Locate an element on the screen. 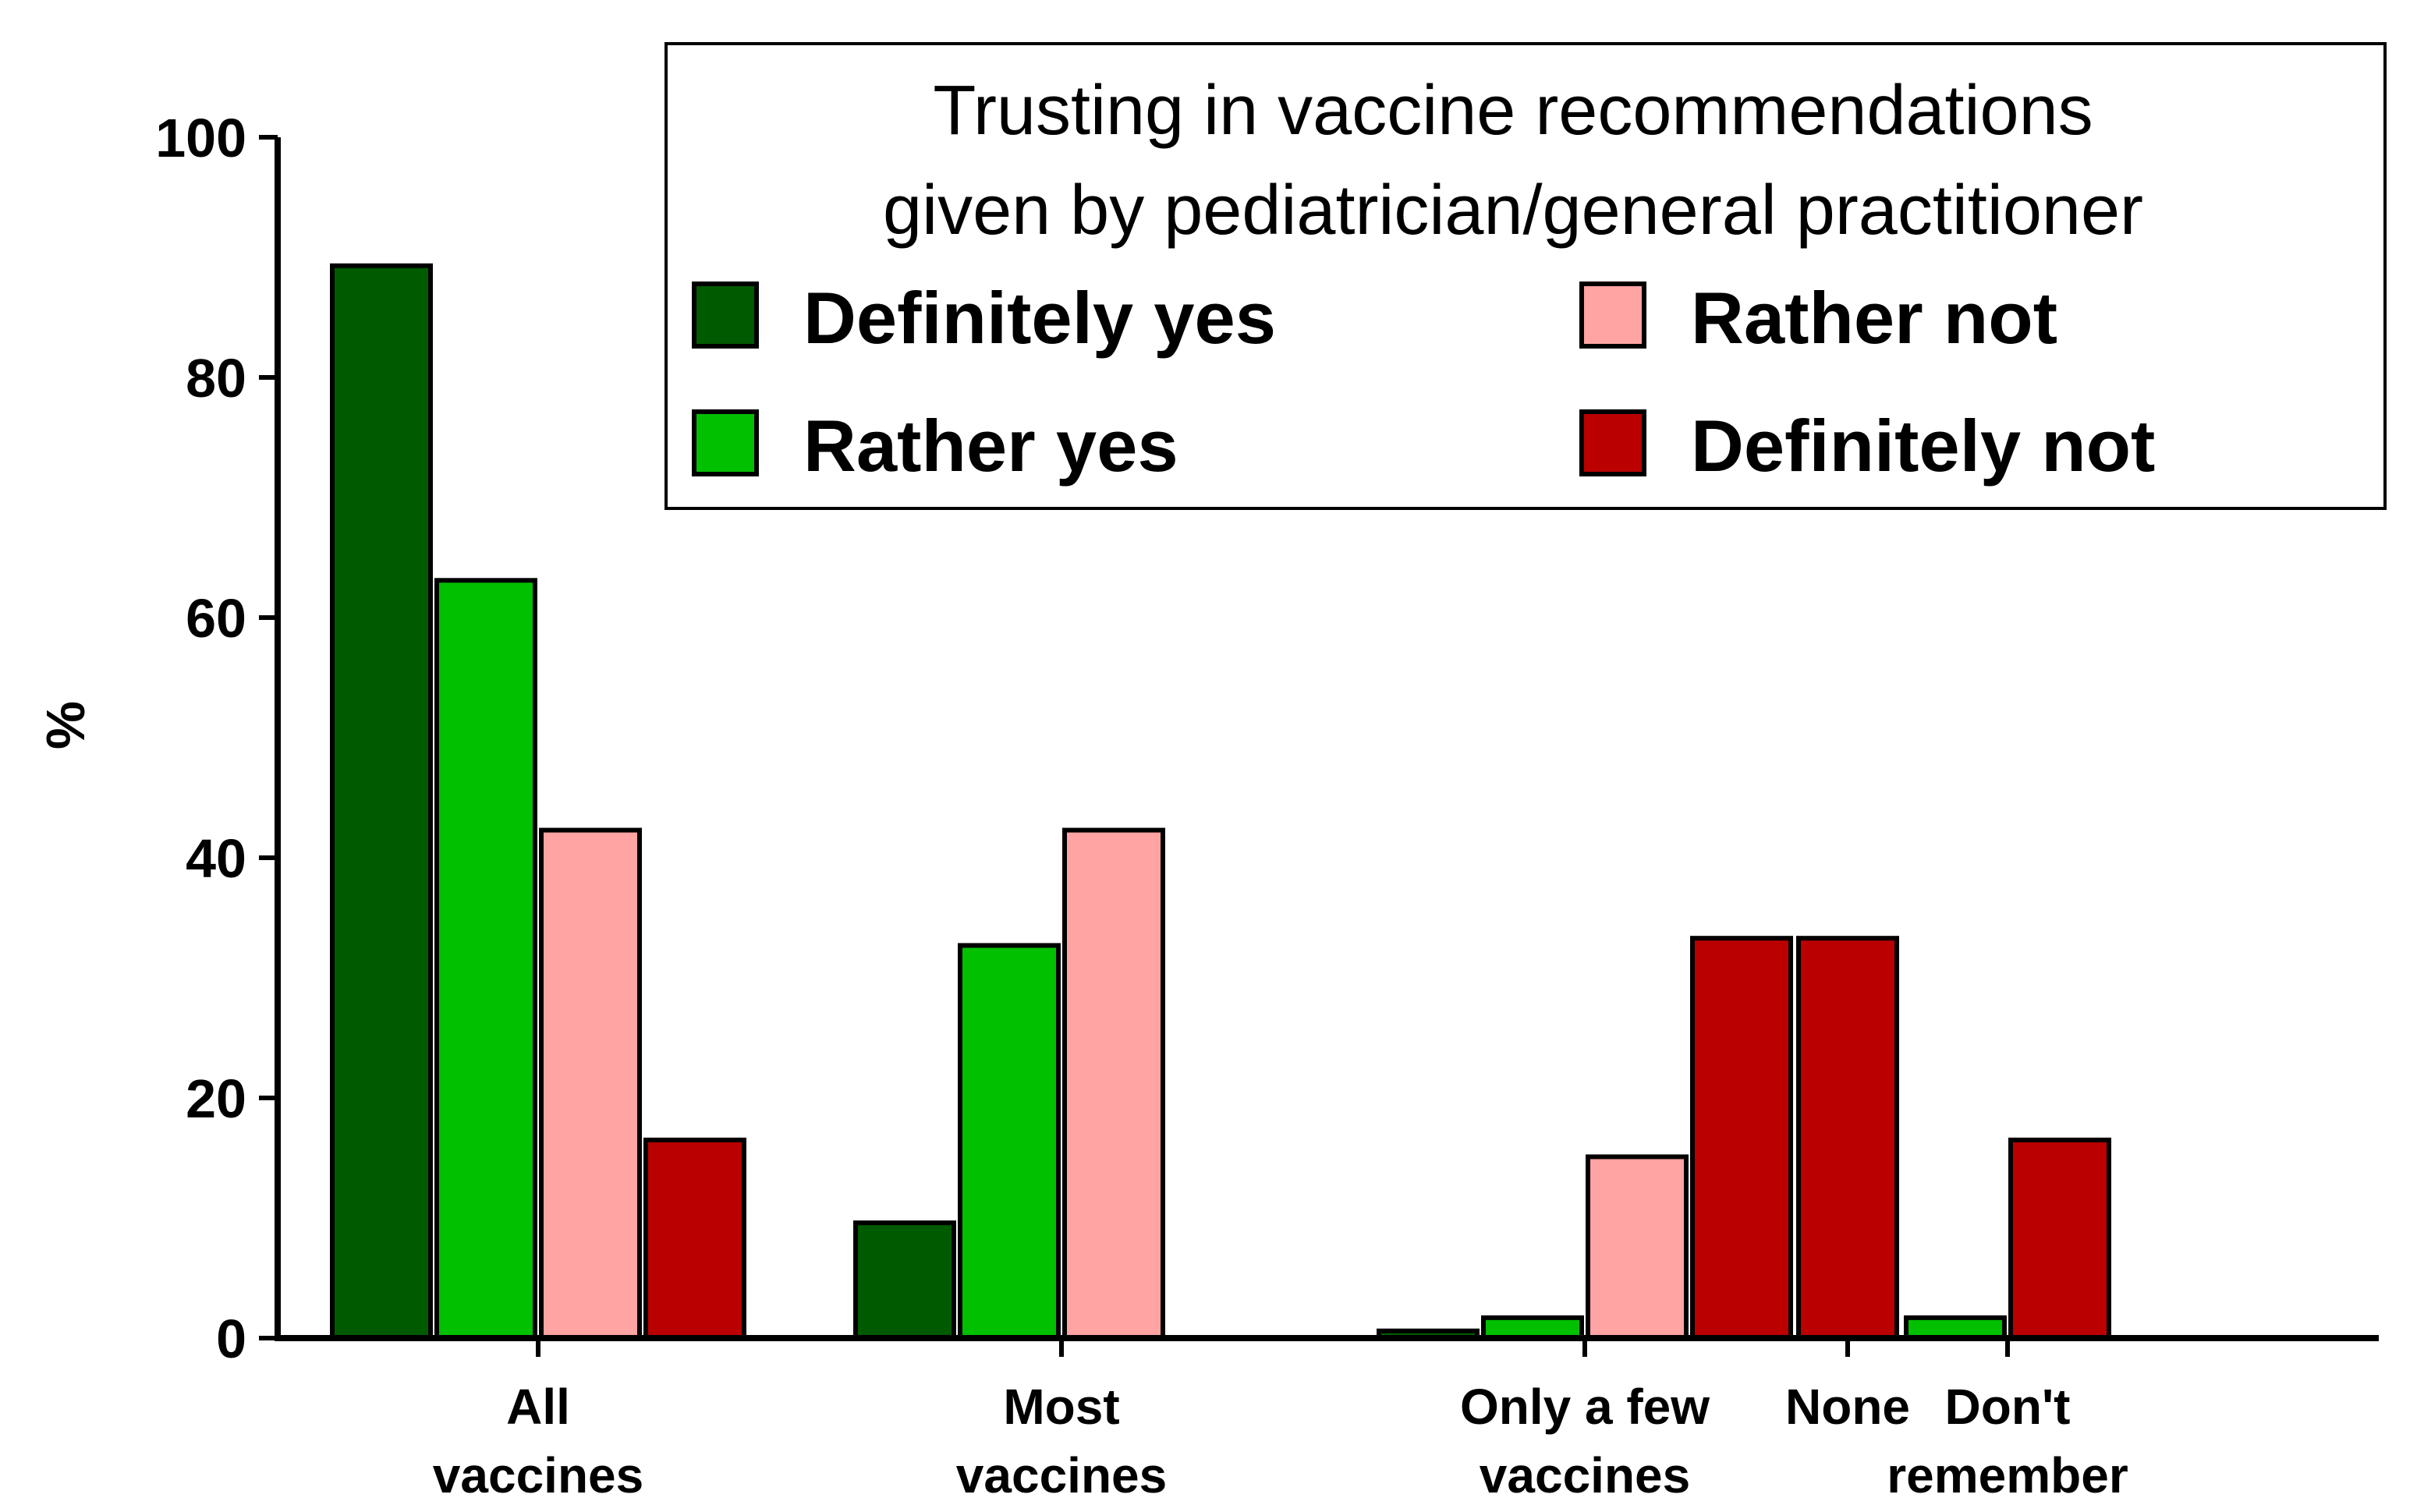 This screenshot has height=1512, width=2417. x-tick-label: Don't is located at coordinates (2008, 1407).